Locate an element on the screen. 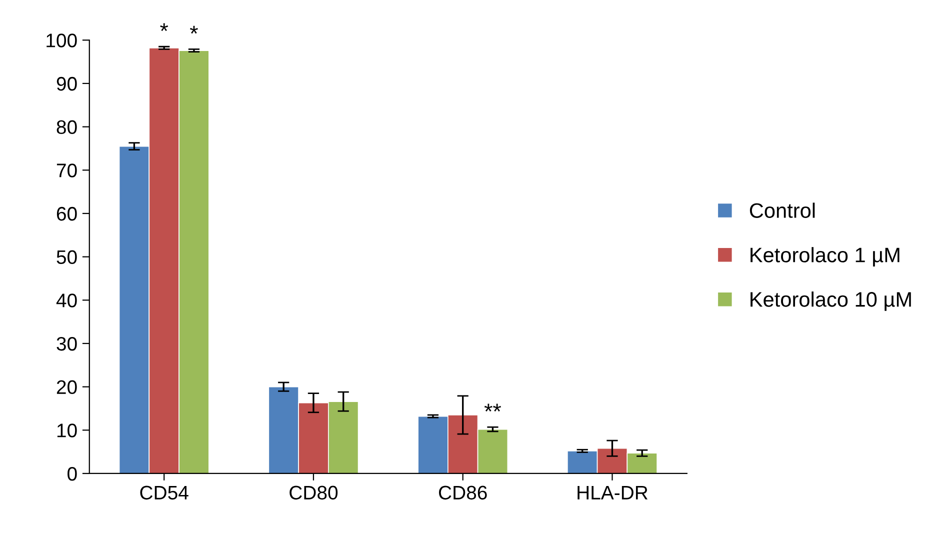 Image resolution: width=941 pixels, height=535 pixels. x-tick-label: HLA-DR is located at coordinates (613, 493).